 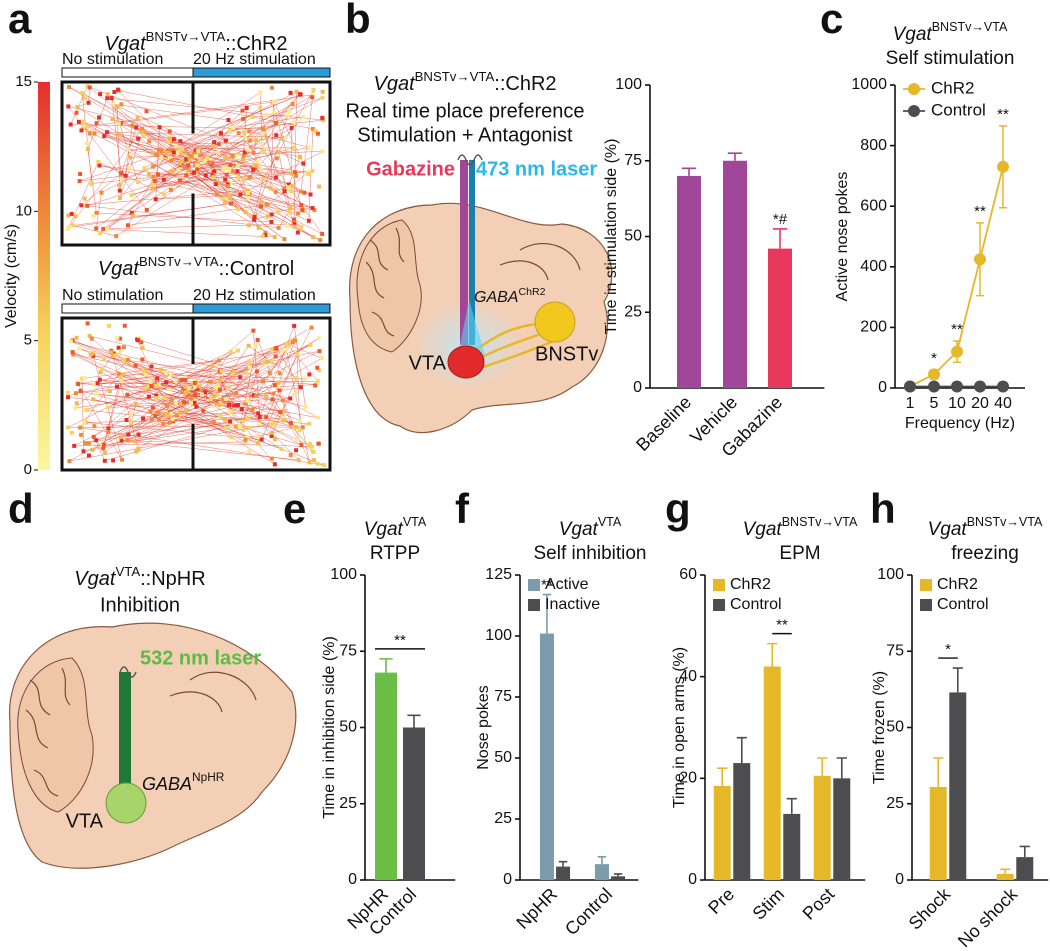 What do you see at coordinates (21, 508) in the screenshot?
I see `panel-label: d` at bounding box center [21, 508].